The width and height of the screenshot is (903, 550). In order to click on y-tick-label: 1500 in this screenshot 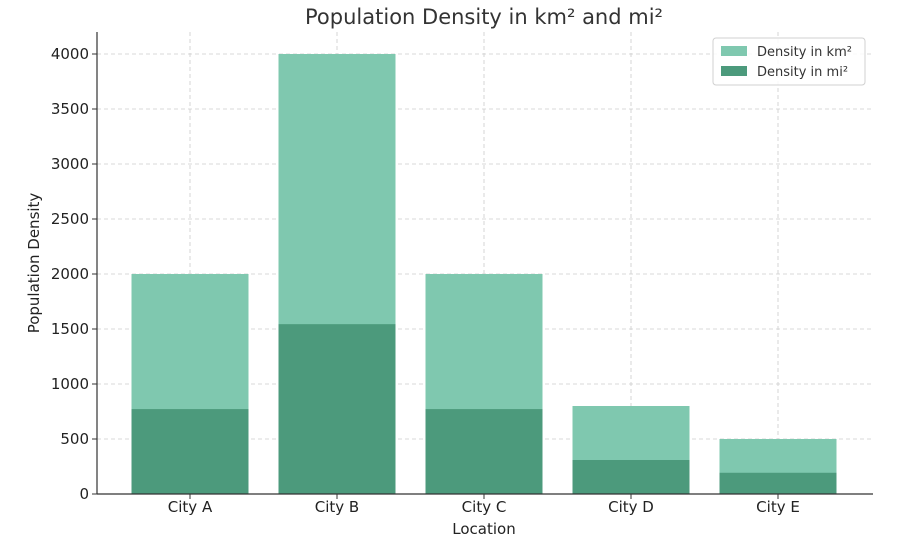, I will do `click(70, 329)`.